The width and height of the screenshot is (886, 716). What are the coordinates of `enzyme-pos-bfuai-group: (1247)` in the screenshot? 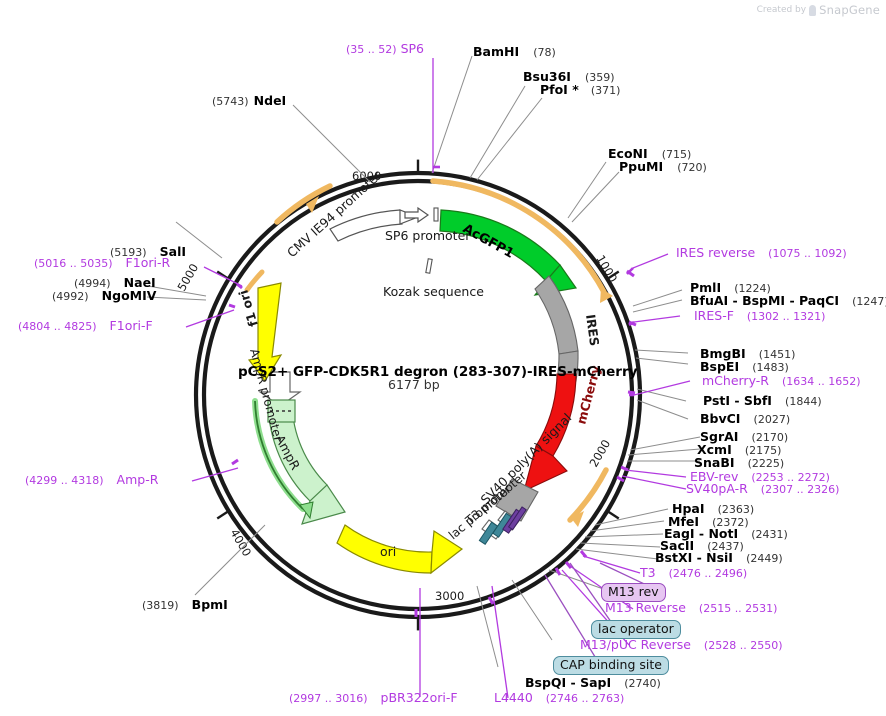 It's located at (869, 301).